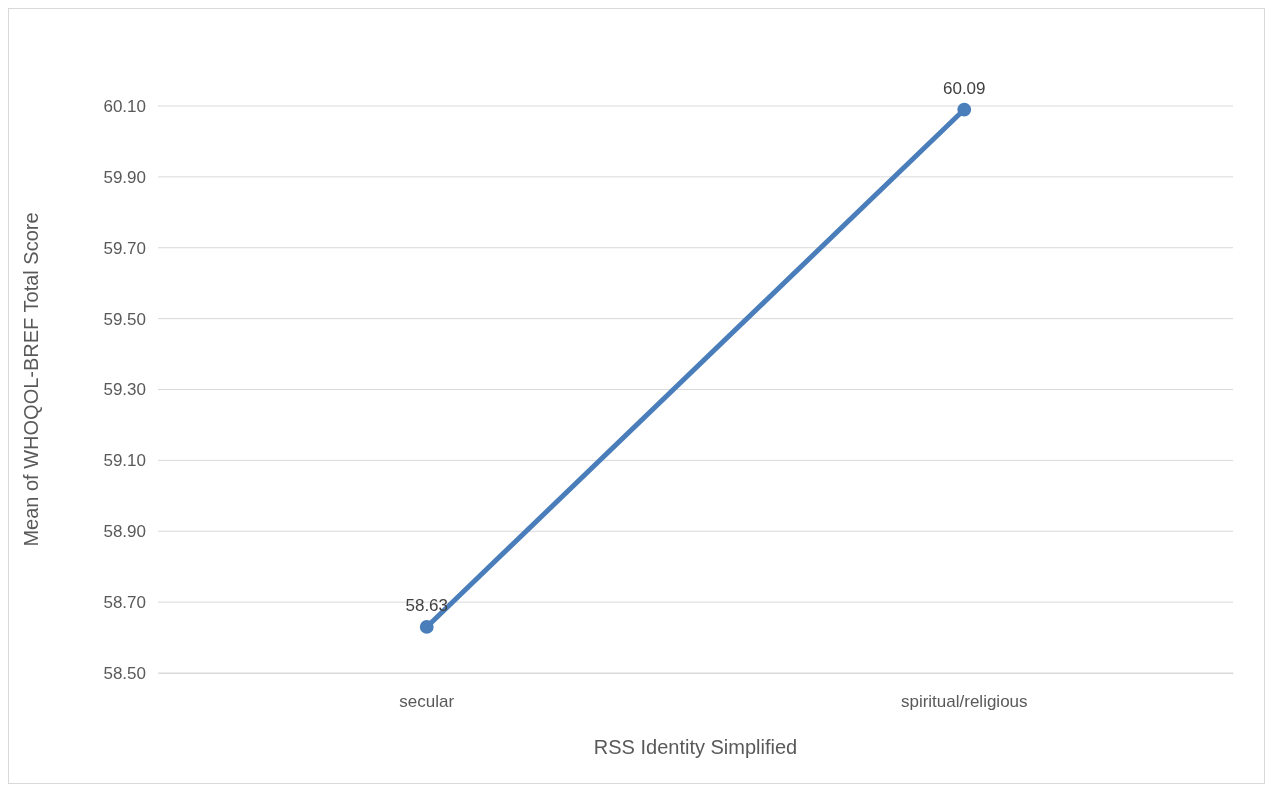  I want to click on data-label: 58.63, so click(427, 605).